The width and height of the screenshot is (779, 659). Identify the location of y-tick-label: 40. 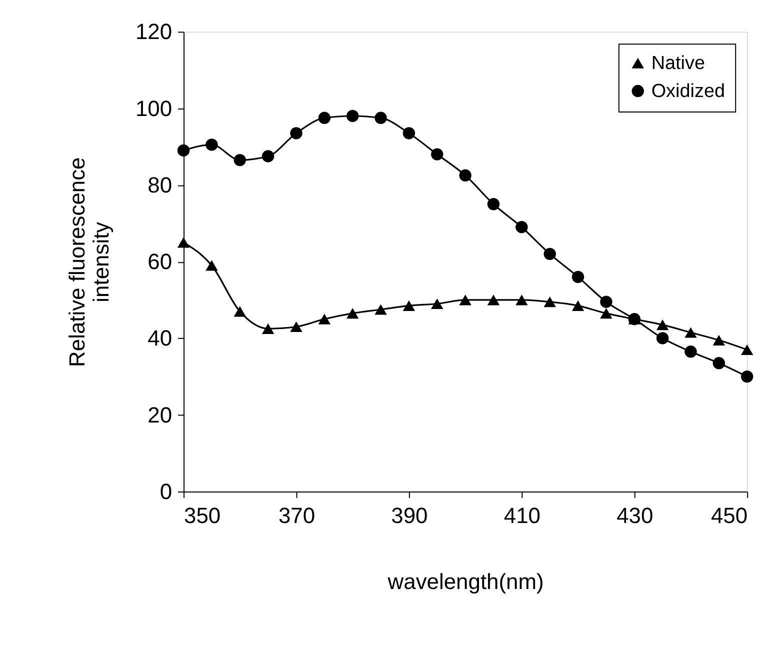
(160, 338).